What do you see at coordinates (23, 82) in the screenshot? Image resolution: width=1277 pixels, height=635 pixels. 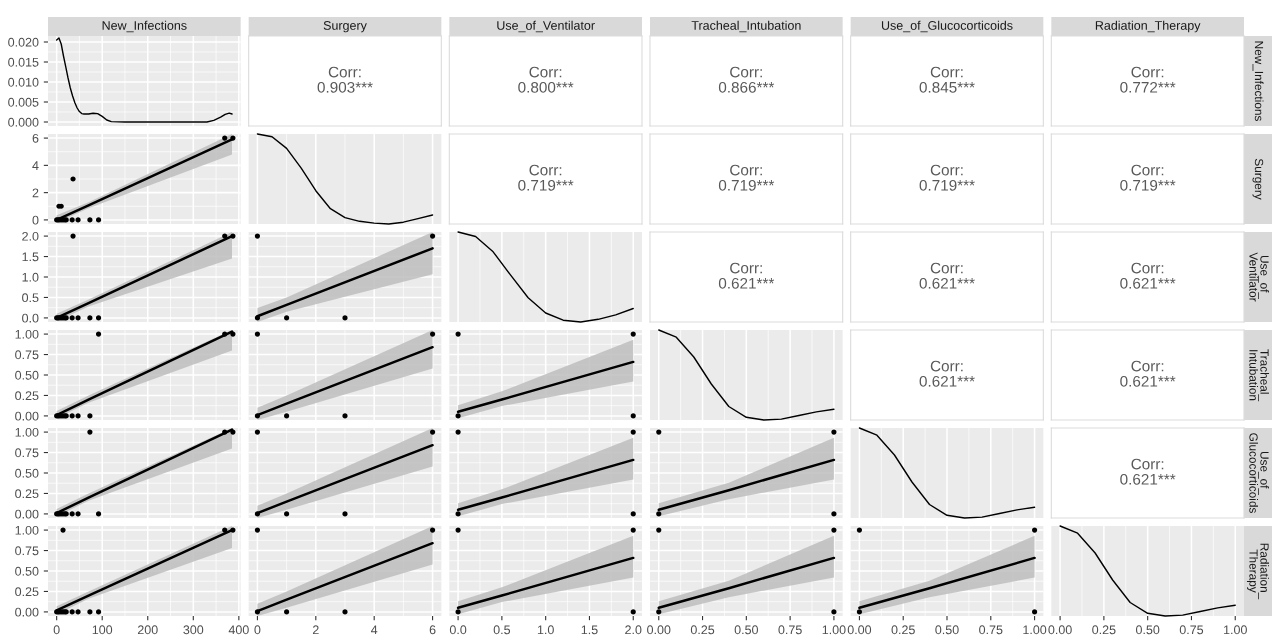 I see `y-tick-label: 0.010` at bounding box center [23, 82].